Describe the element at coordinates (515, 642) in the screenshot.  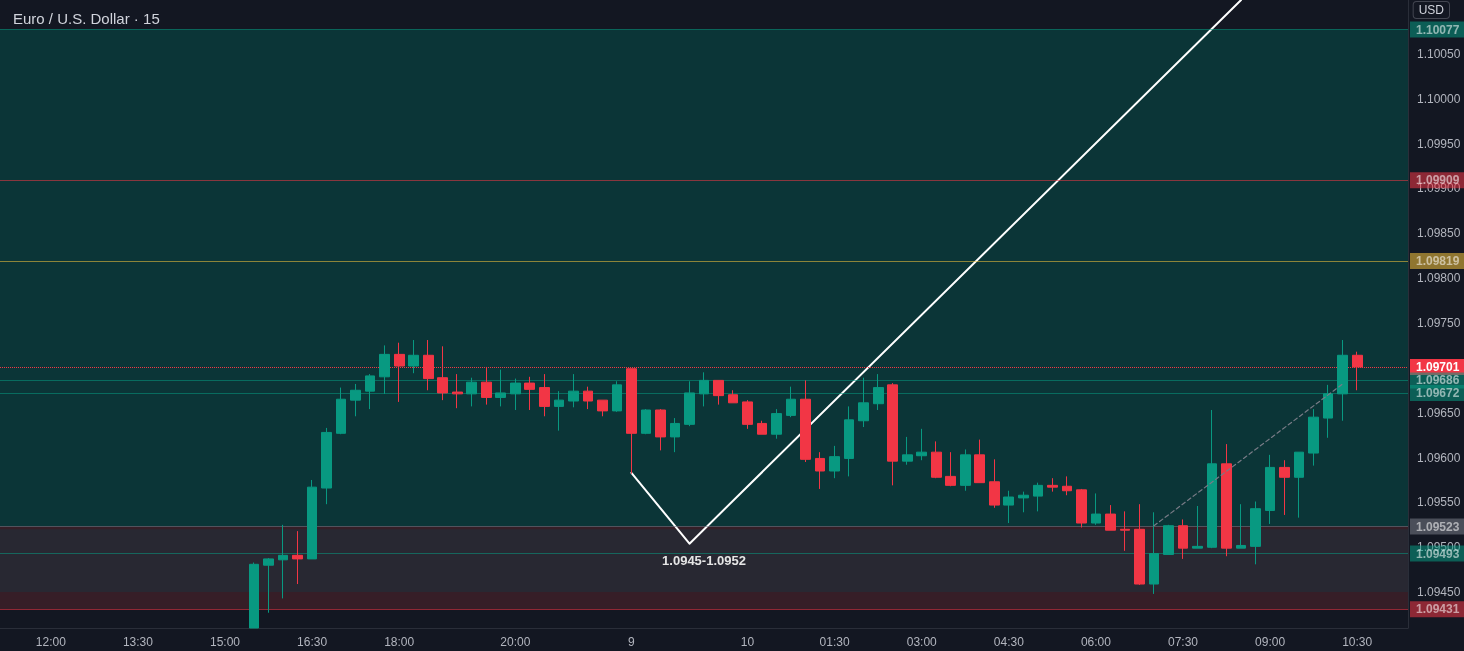
I see `x-tick-label: 20:00` at that location.